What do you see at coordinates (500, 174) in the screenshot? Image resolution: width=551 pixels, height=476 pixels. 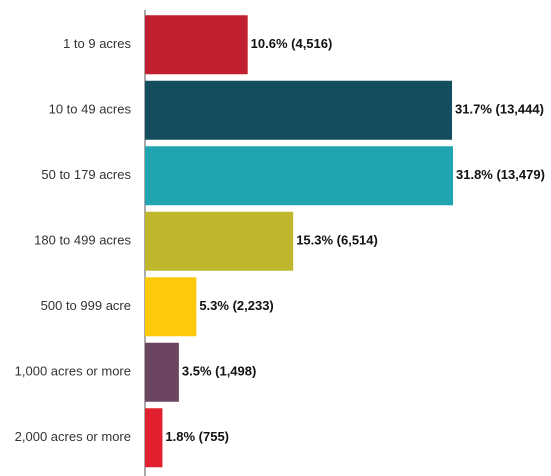 I see `value-label: 31.8% (13,479)` at bounding box center [500, 174].